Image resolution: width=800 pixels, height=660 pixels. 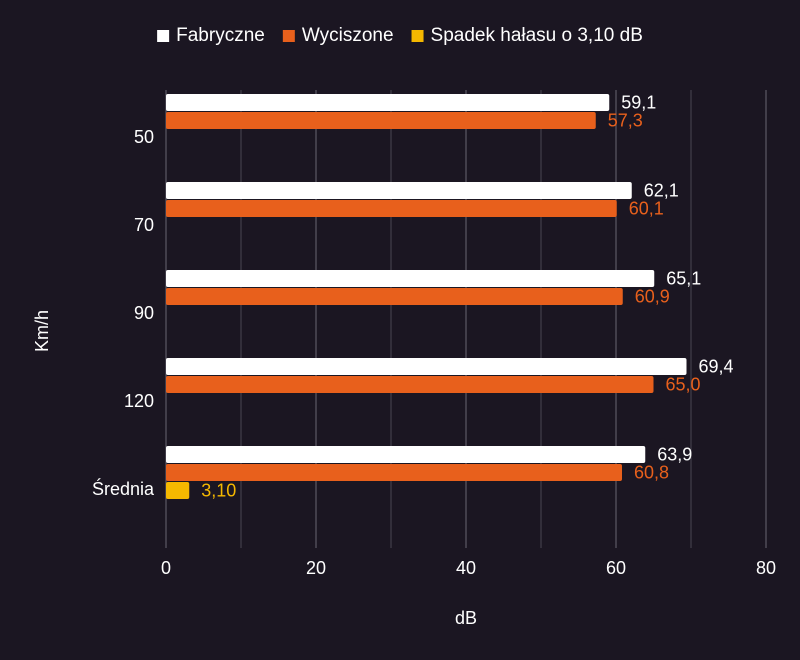 What do you see at coordinates (537, 35) in the screenshot?
I see `legend-label: Spadek hałasu o 3,10 dB` at bounding box center [537, 35].